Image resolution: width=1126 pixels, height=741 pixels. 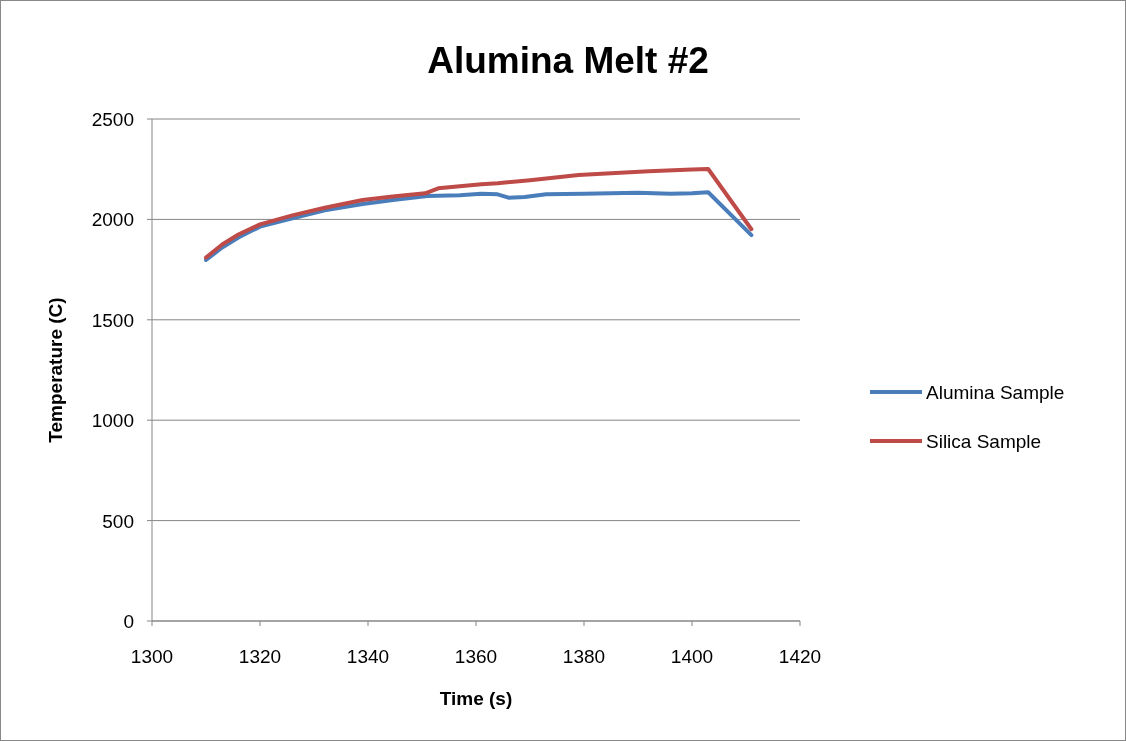 I want to click on y-tick-label: 1000, so click(x=112, y=421).